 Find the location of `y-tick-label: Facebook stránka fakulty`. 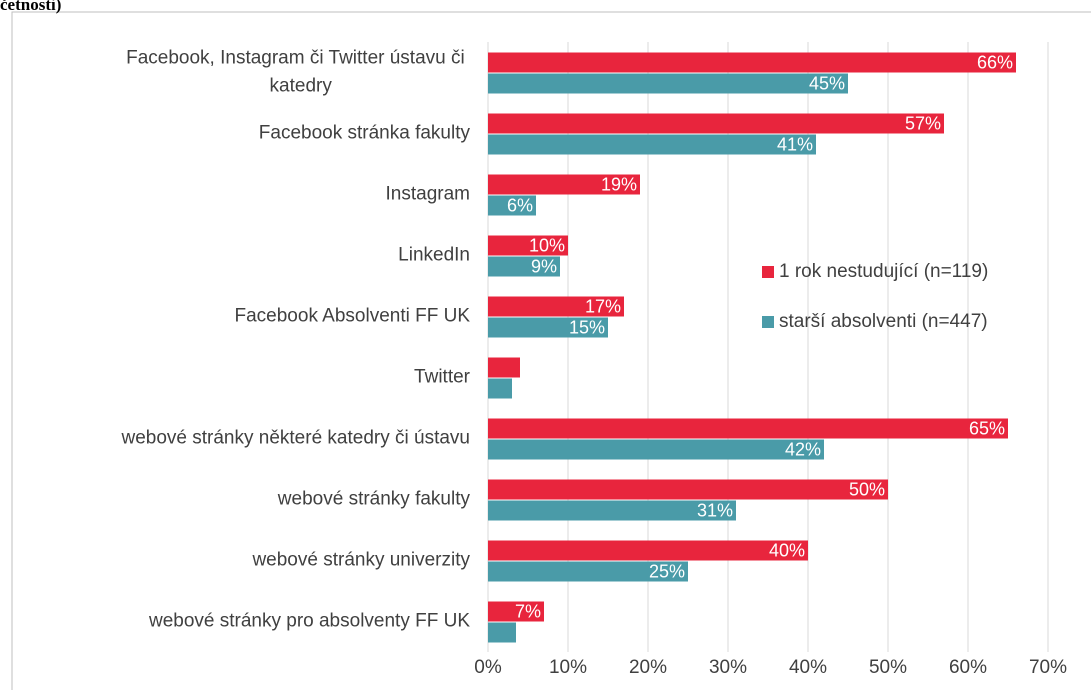

y-tick-label: Facebook stránka fakulty is located at coordinates (365, 133).